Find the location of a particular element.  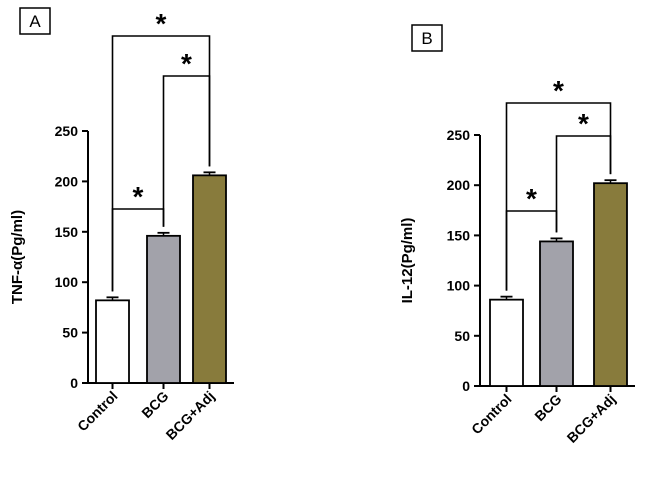

panel-label: B is located at coordinates (426, 38).